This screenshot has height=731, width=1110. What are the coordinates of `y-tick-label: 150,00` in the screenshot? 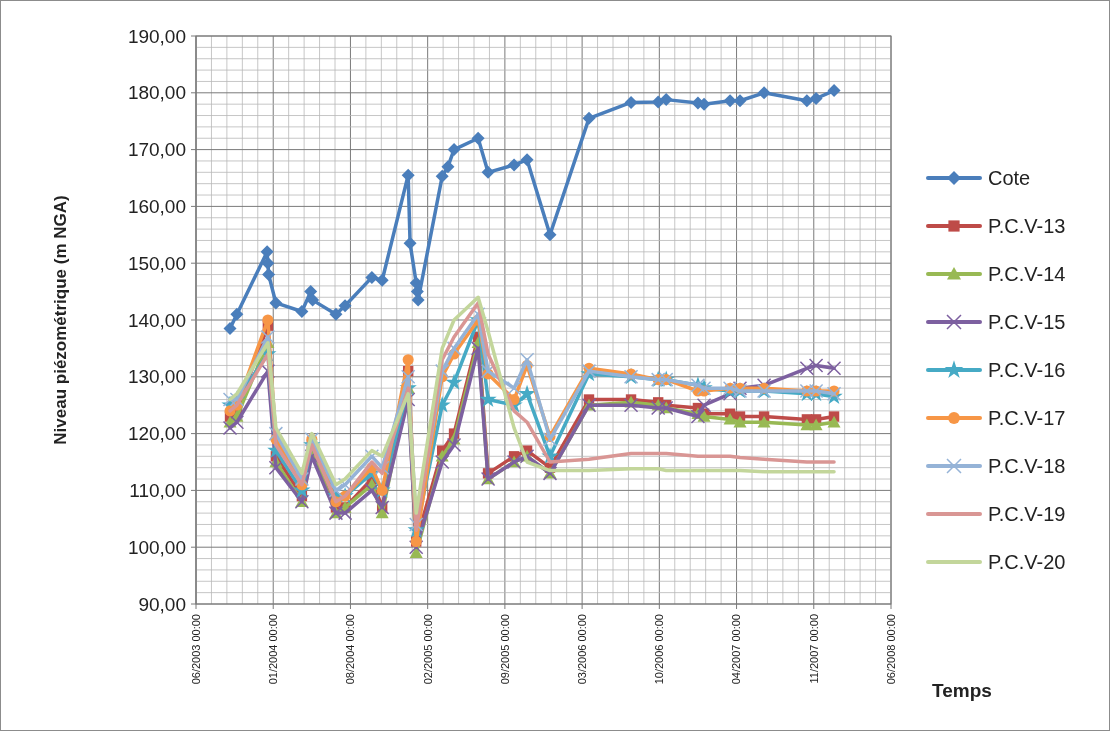 It's located at (156, 263).